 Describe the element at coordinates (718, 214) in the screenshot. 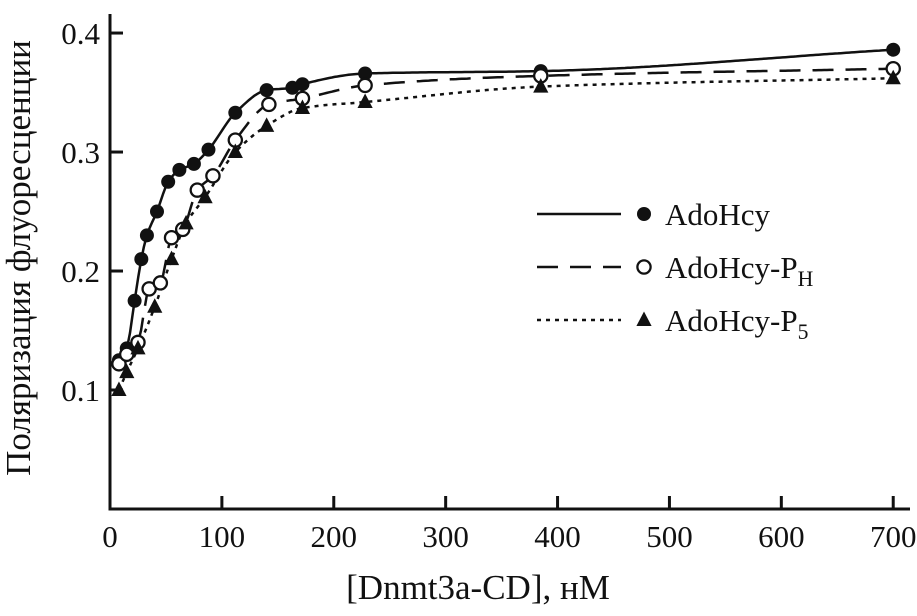

I see `legend-label-adohcy: AdoHcy` at that location.